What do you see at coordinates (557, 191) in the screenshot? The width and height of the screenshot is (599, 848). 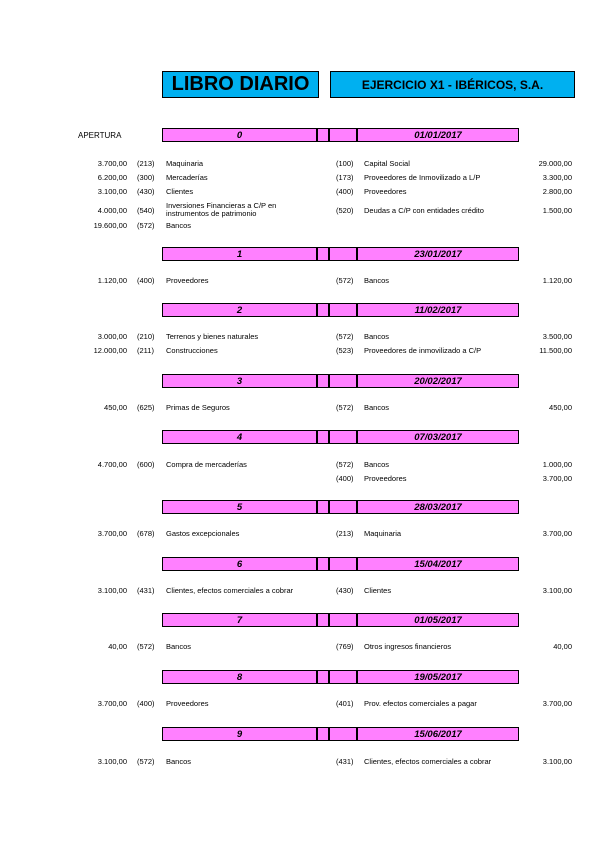 I see `credit-amount: 2.800,00` at bounding box center [557, 191].